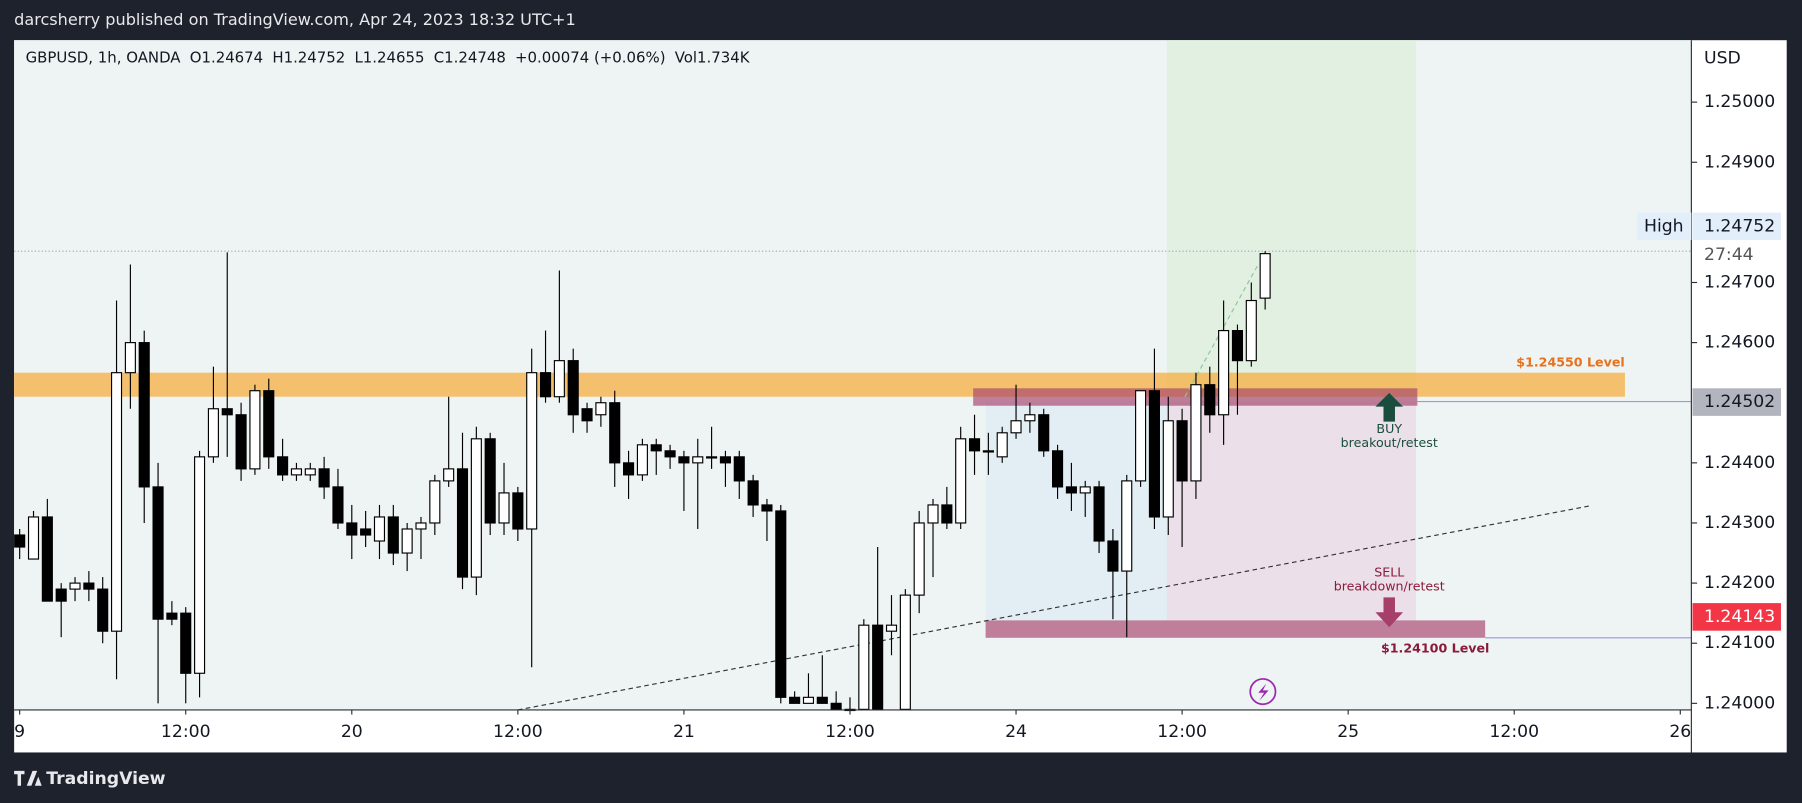 This screenshot has width=1802, height=803. What do you see at coordinates (1739, 162) in the screenshot?
I see `y-tick-label: 1.24900` at bounding box center [1739, 162].